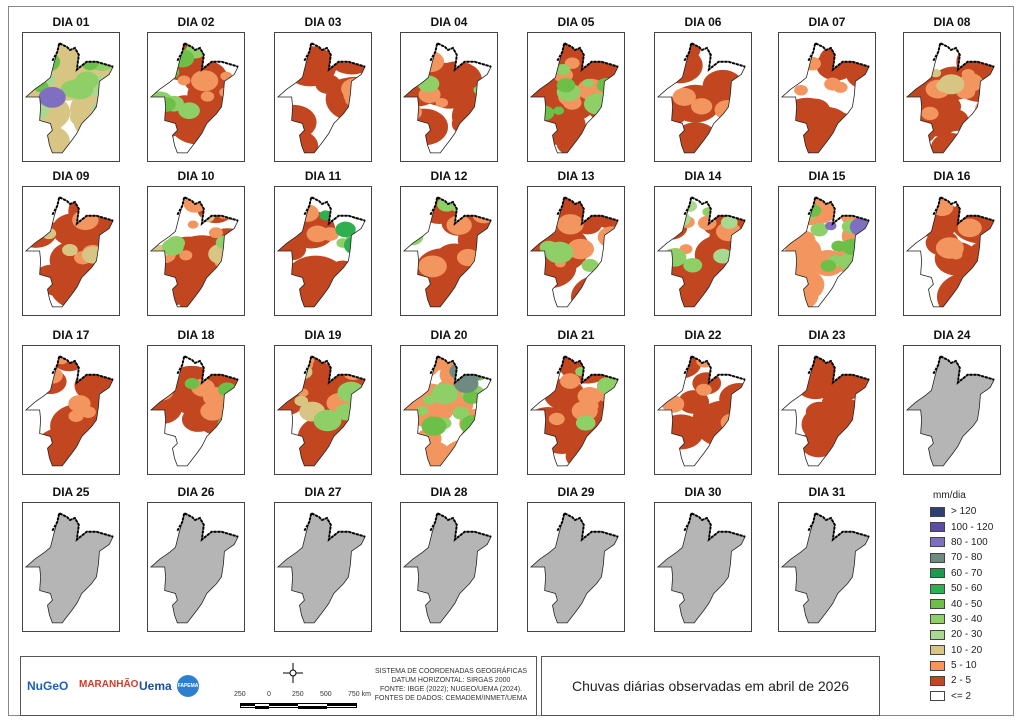 Image resolution: width=1024 pixels, height=724 pixels. I want to click on daily-map-28: DIA 28, so click(449, 558).